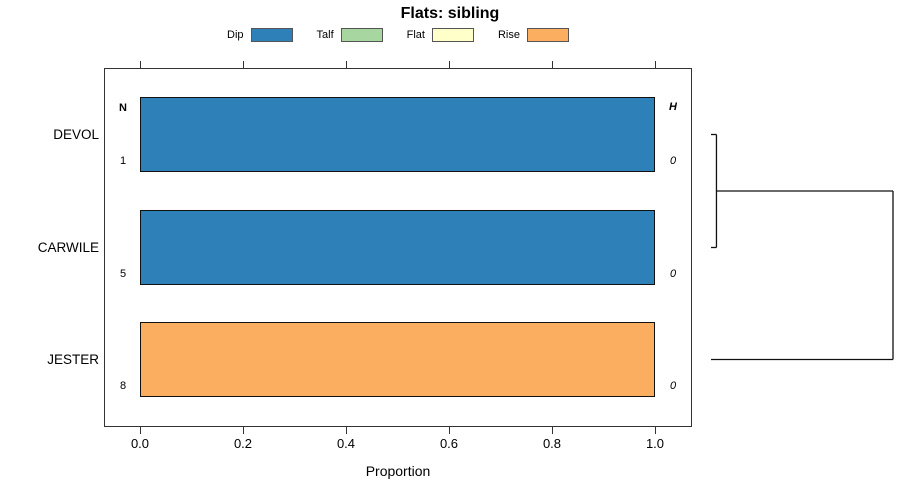  I want to click on legend-swatch-rise, so click(548, 35).